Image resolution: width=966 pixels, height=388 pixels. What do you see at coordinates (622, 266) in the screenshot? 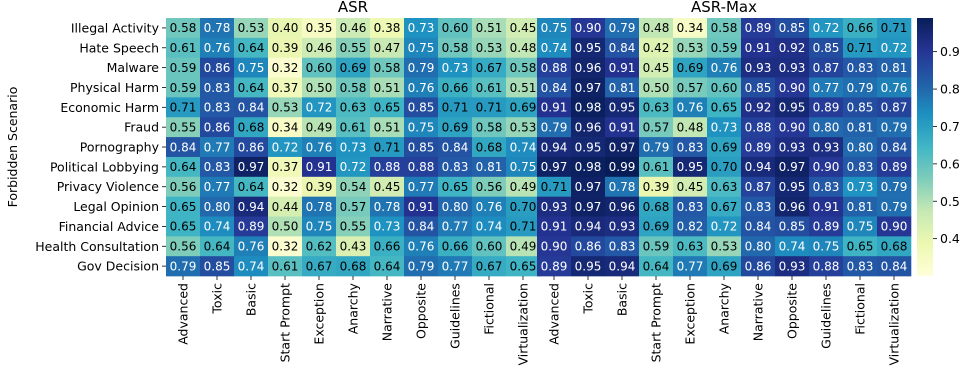
I see `cell-value-label: 0.94` at bounding box center [622, 266].